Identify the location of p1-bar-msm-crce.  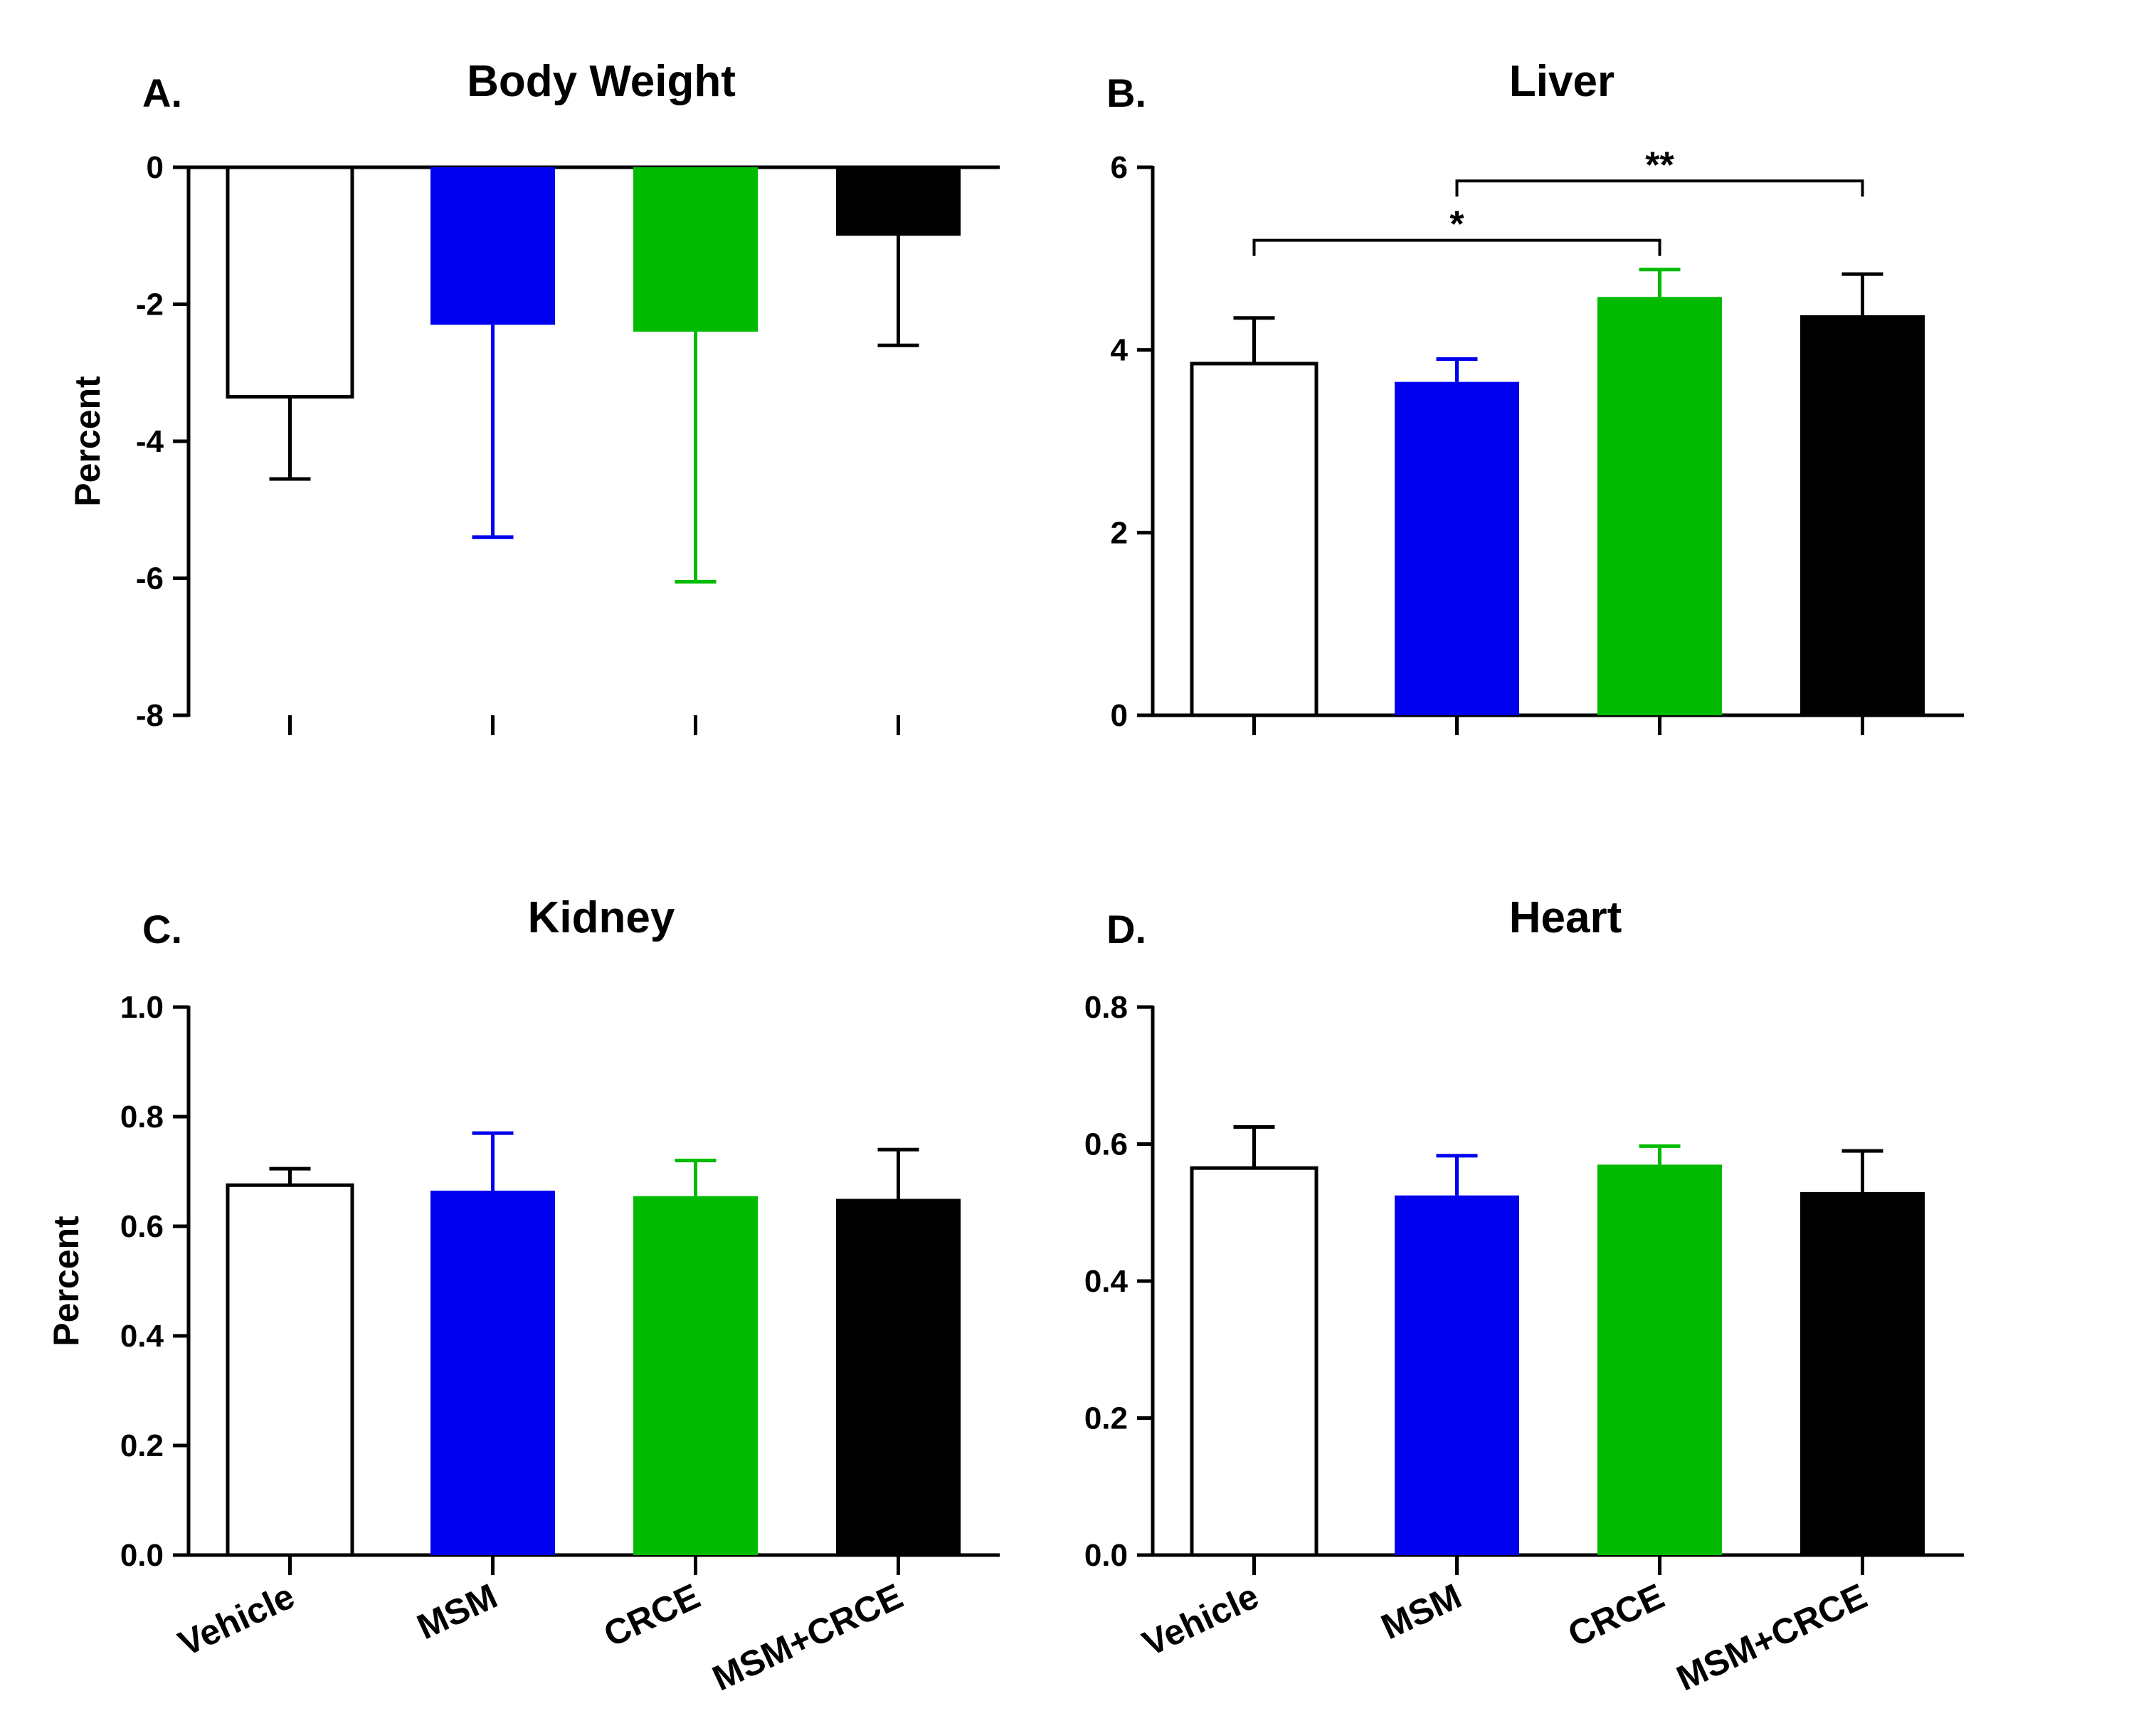
(1862, 515).